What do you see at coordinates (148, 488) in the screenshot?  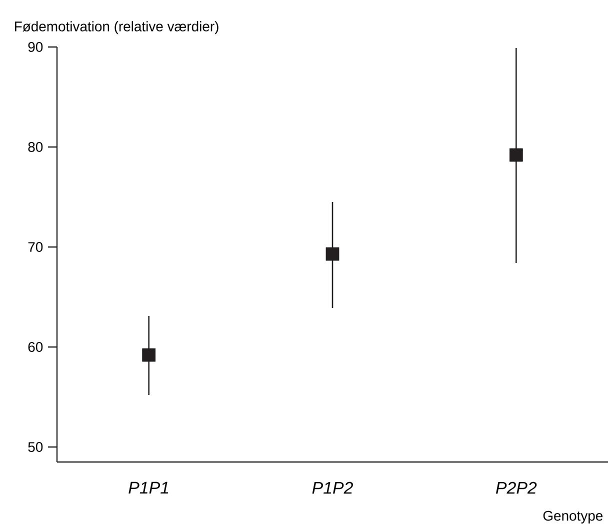 I see `x-tick-label: P1P1` at bounding box center [148, 488].